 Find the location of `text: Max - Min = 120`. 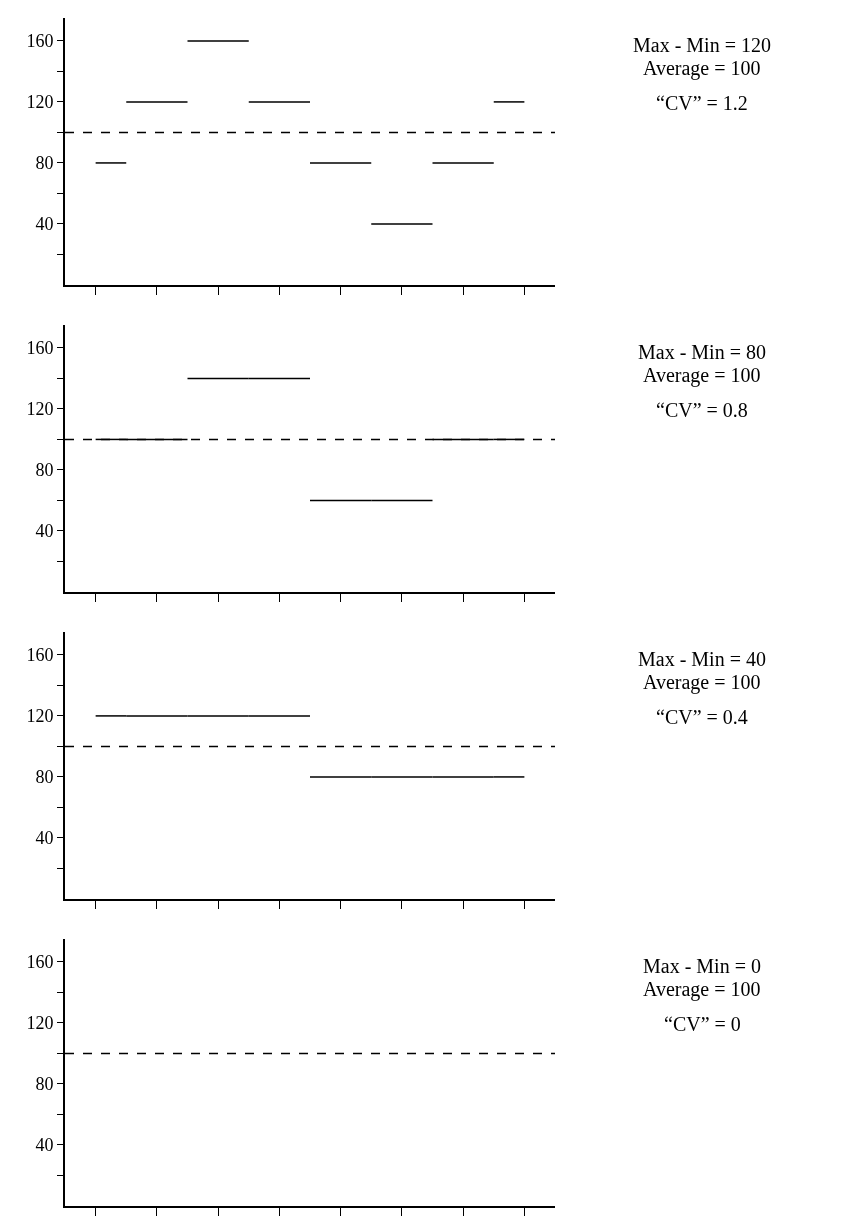

text: Max - Min = 120 is located at coordinates (702, 45).